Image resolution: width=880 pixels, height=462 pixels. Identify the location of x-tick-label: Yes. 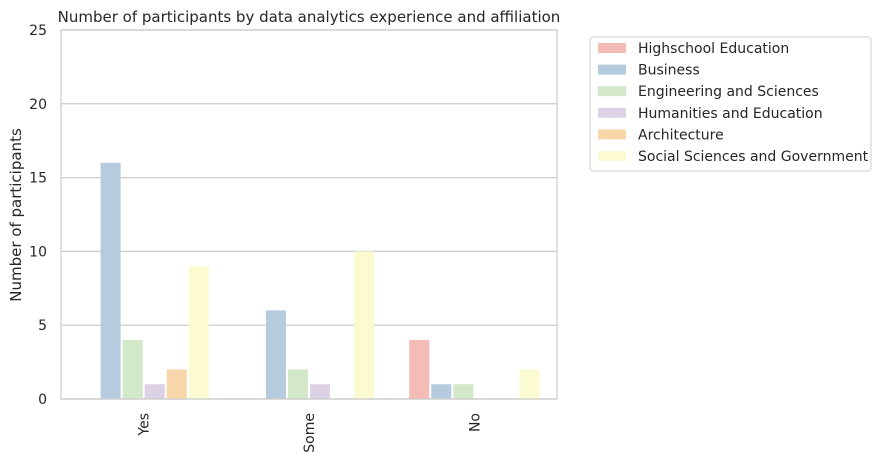
(145, 425).